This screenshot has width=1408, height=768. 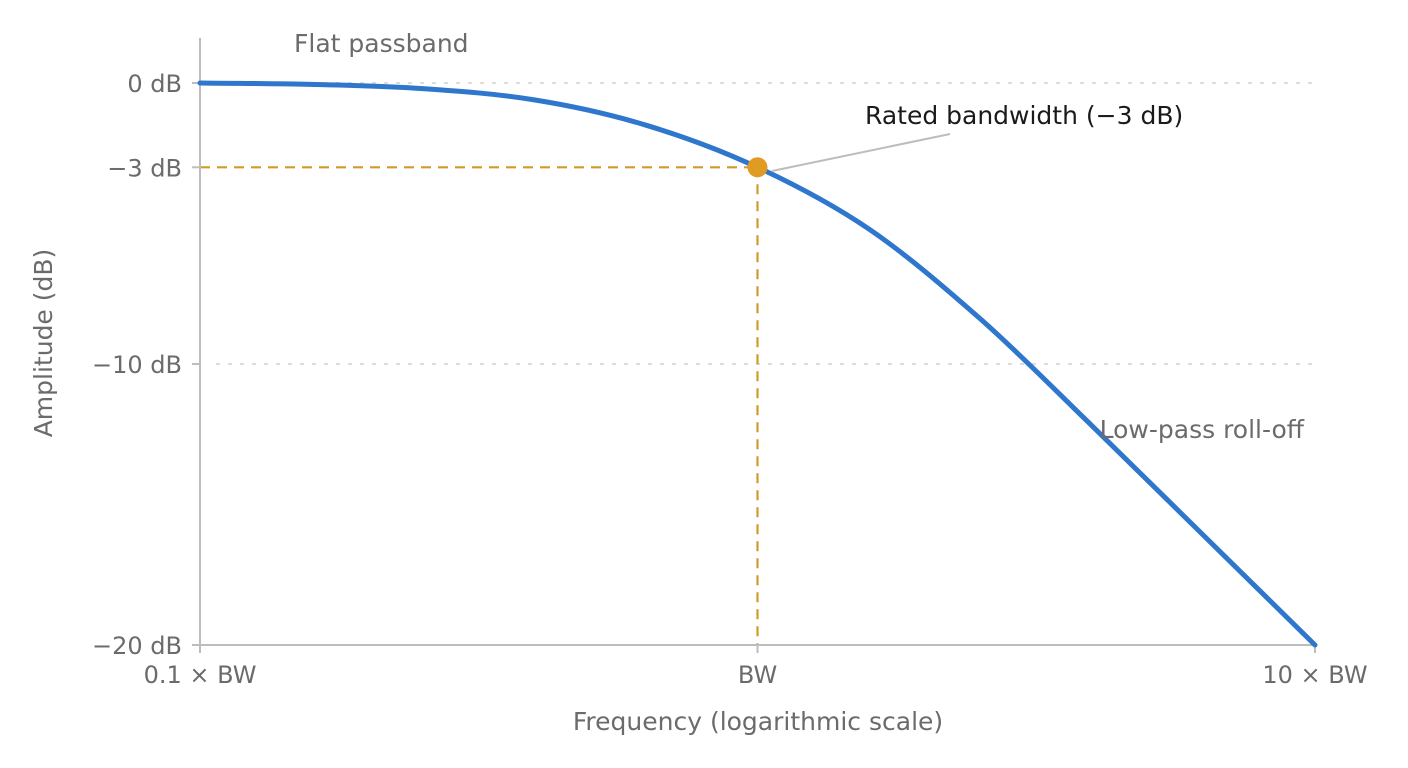 What do you see at coordinates (1202, 429) in the screenshot?
I see `rolloff-annotation: Low-pass roll-off` at bounding box center [1202, 429].